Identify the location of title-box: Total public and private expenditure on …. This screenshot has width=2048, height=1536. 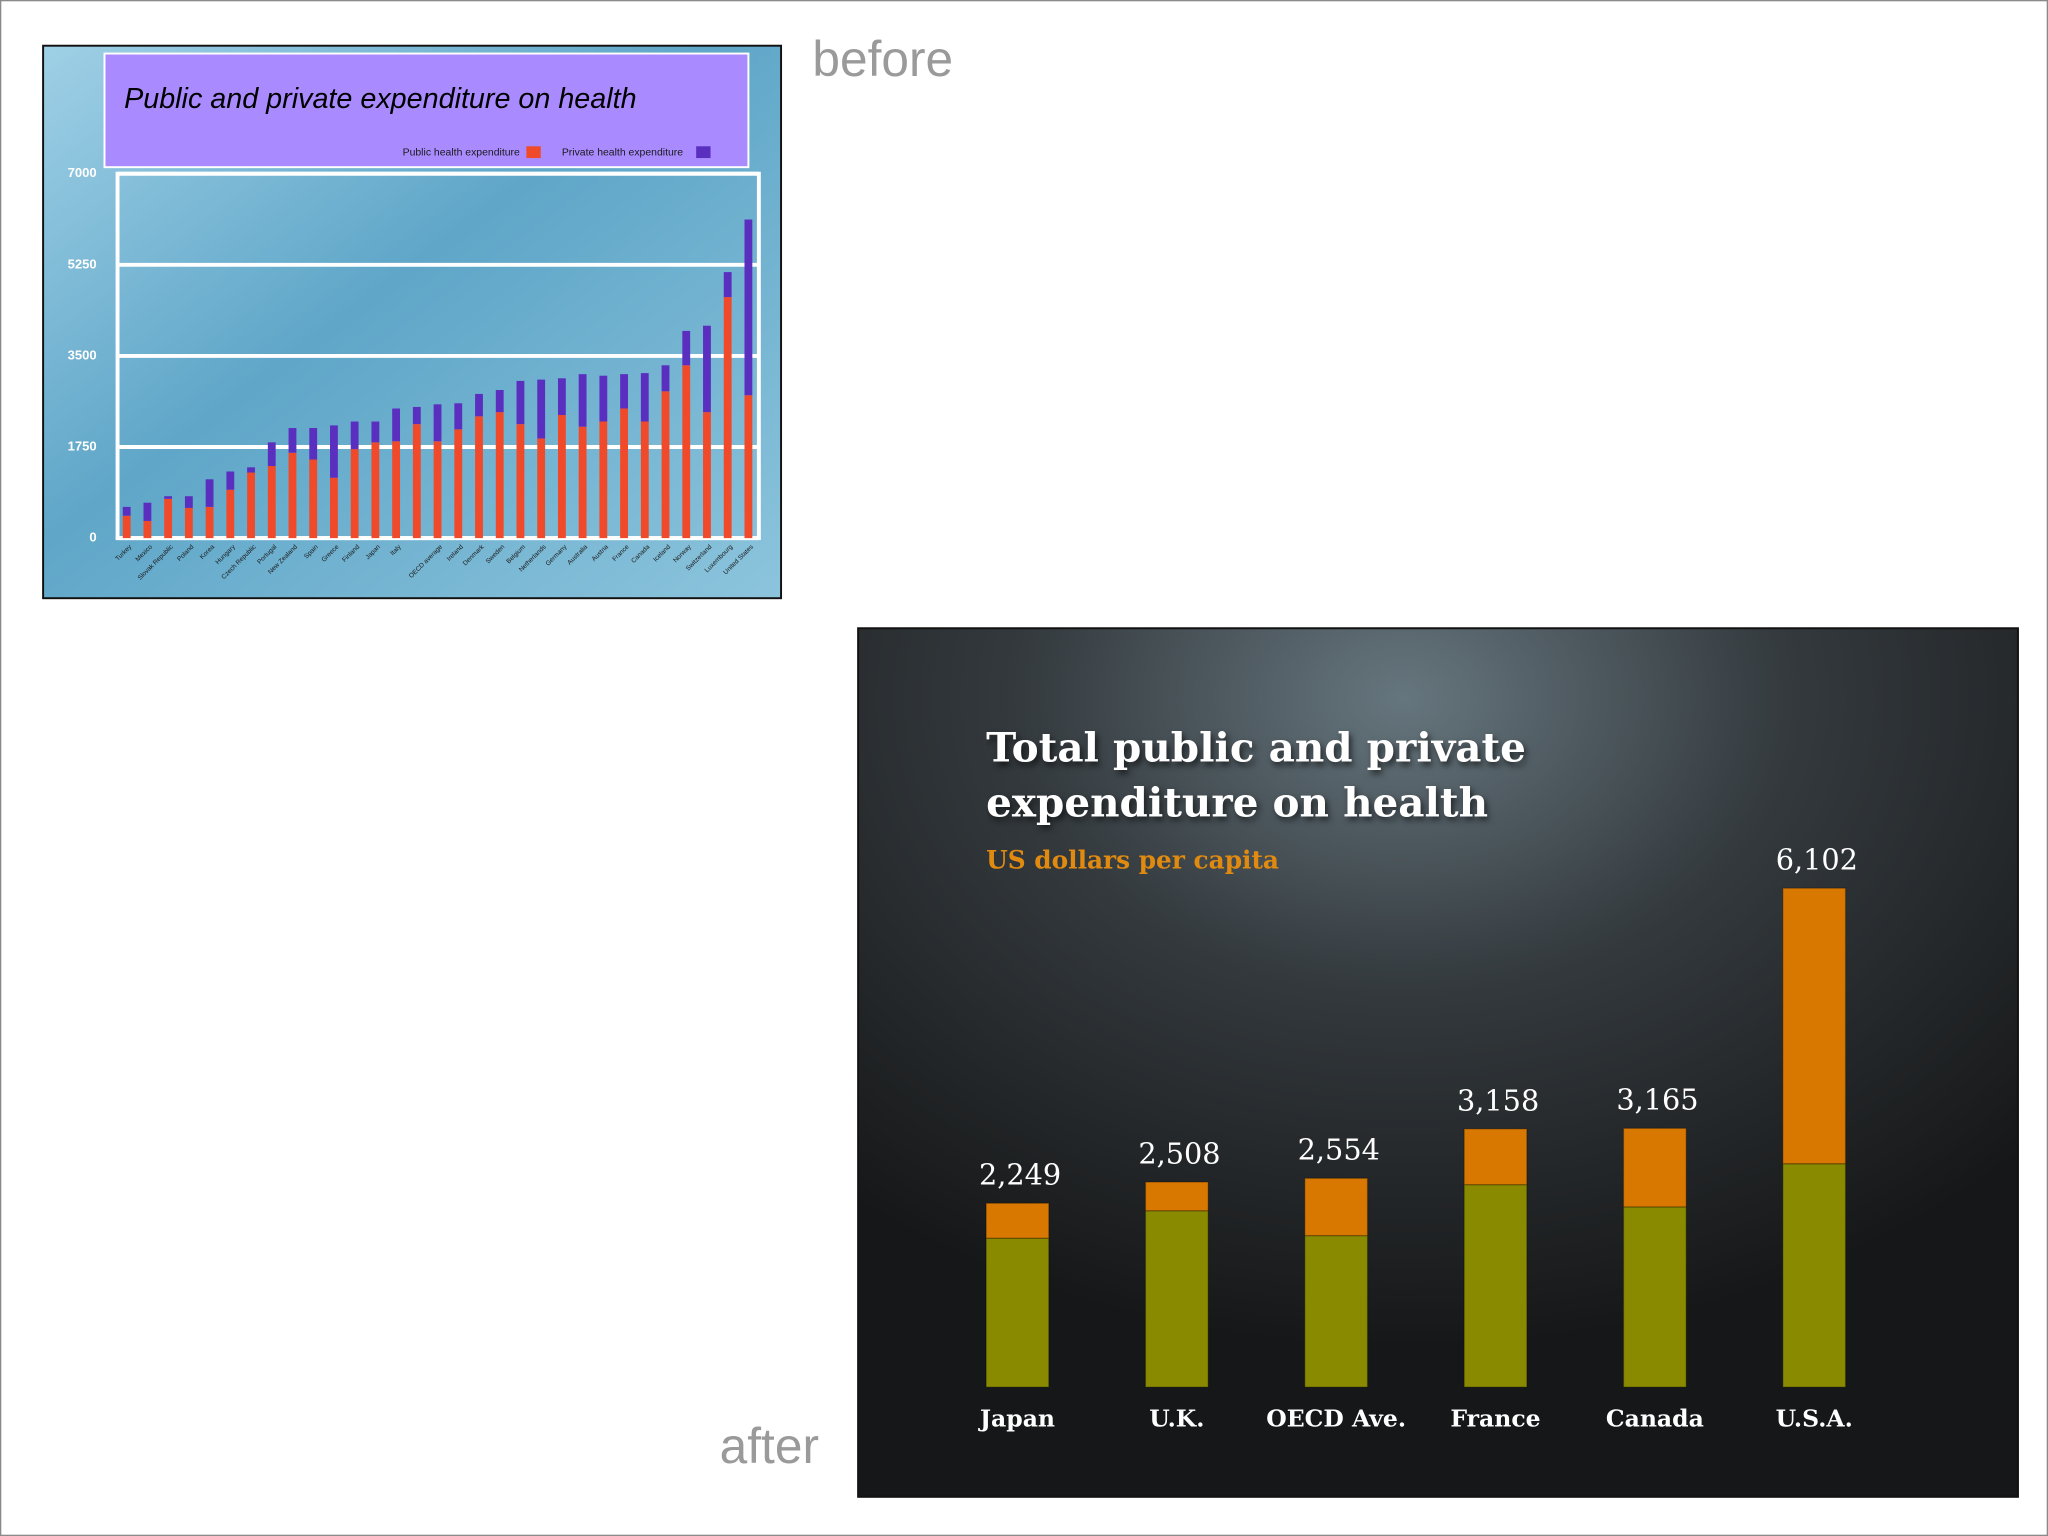
(1256, 775).